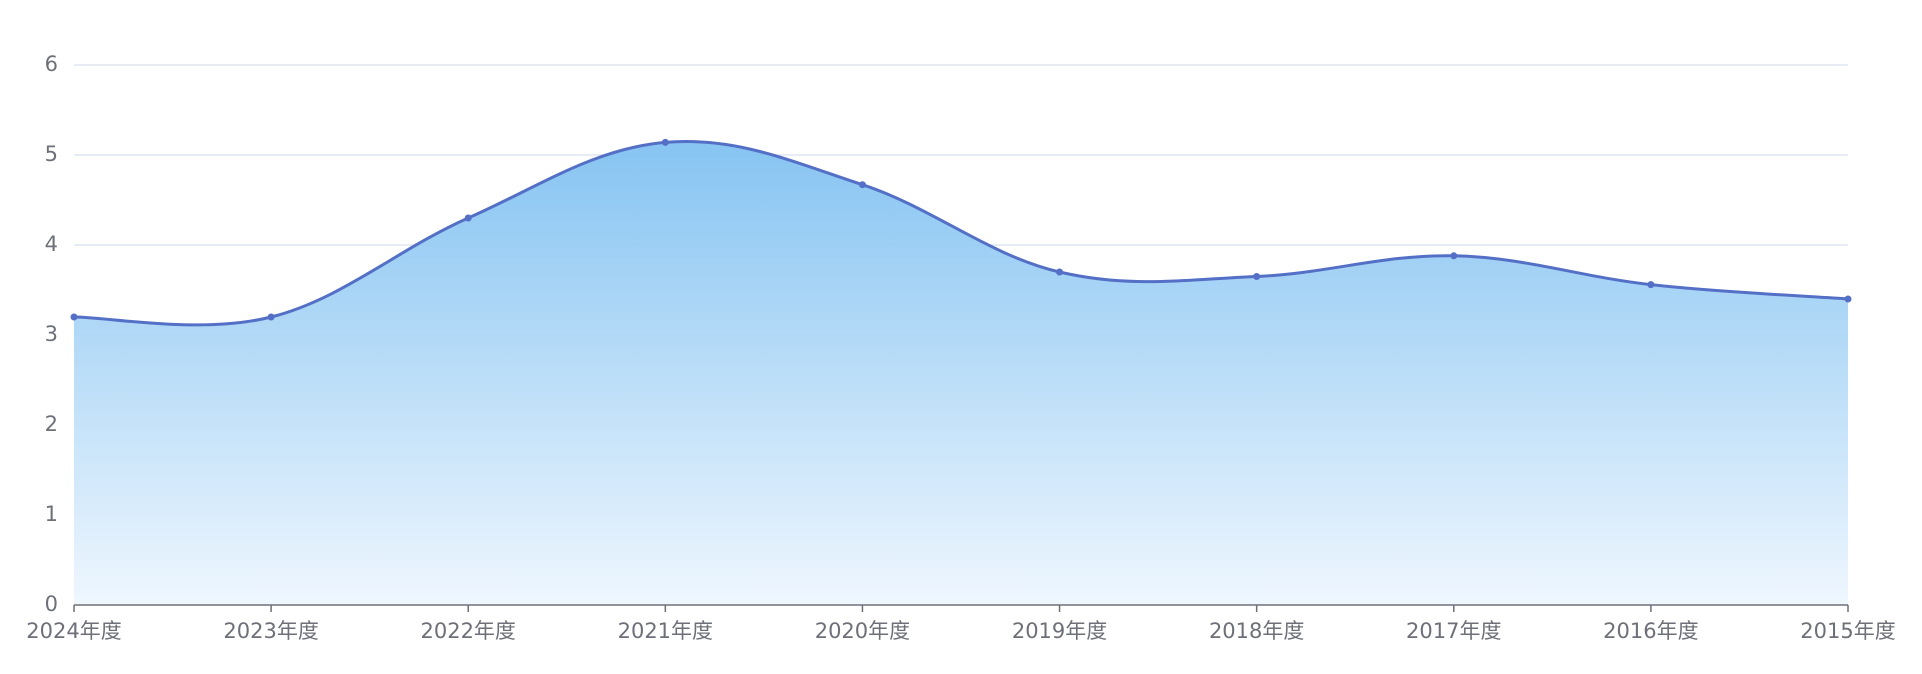  I want to click on x-tick-label: 2016年度, so click(1650, 631).